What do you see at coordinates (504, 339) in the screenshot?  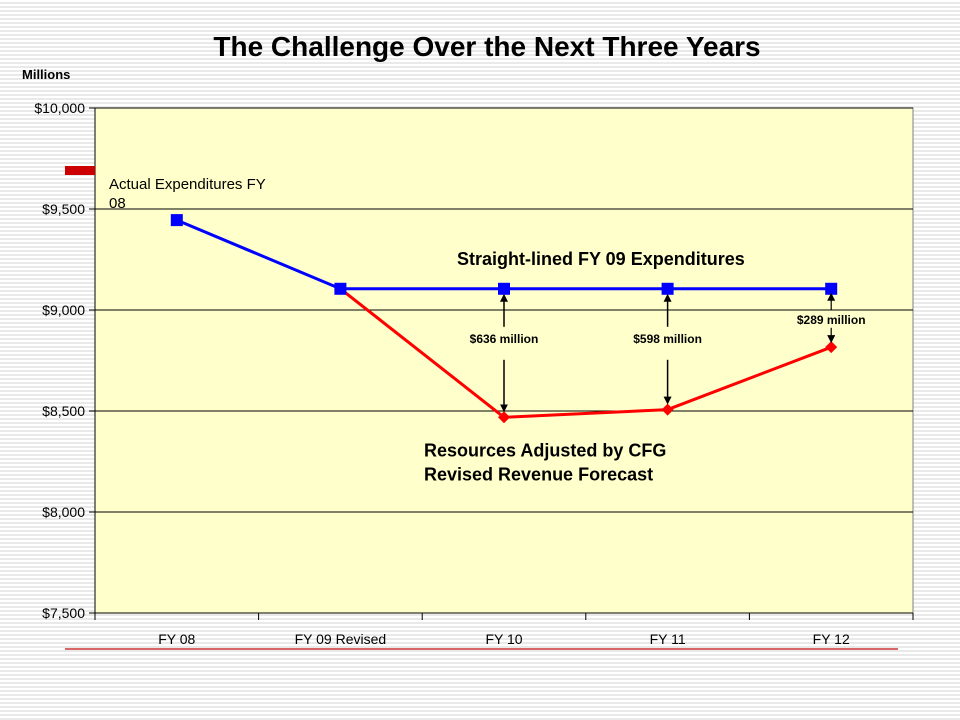 I see `gap-annotation: $636 million` at bounding box center [504, 339].